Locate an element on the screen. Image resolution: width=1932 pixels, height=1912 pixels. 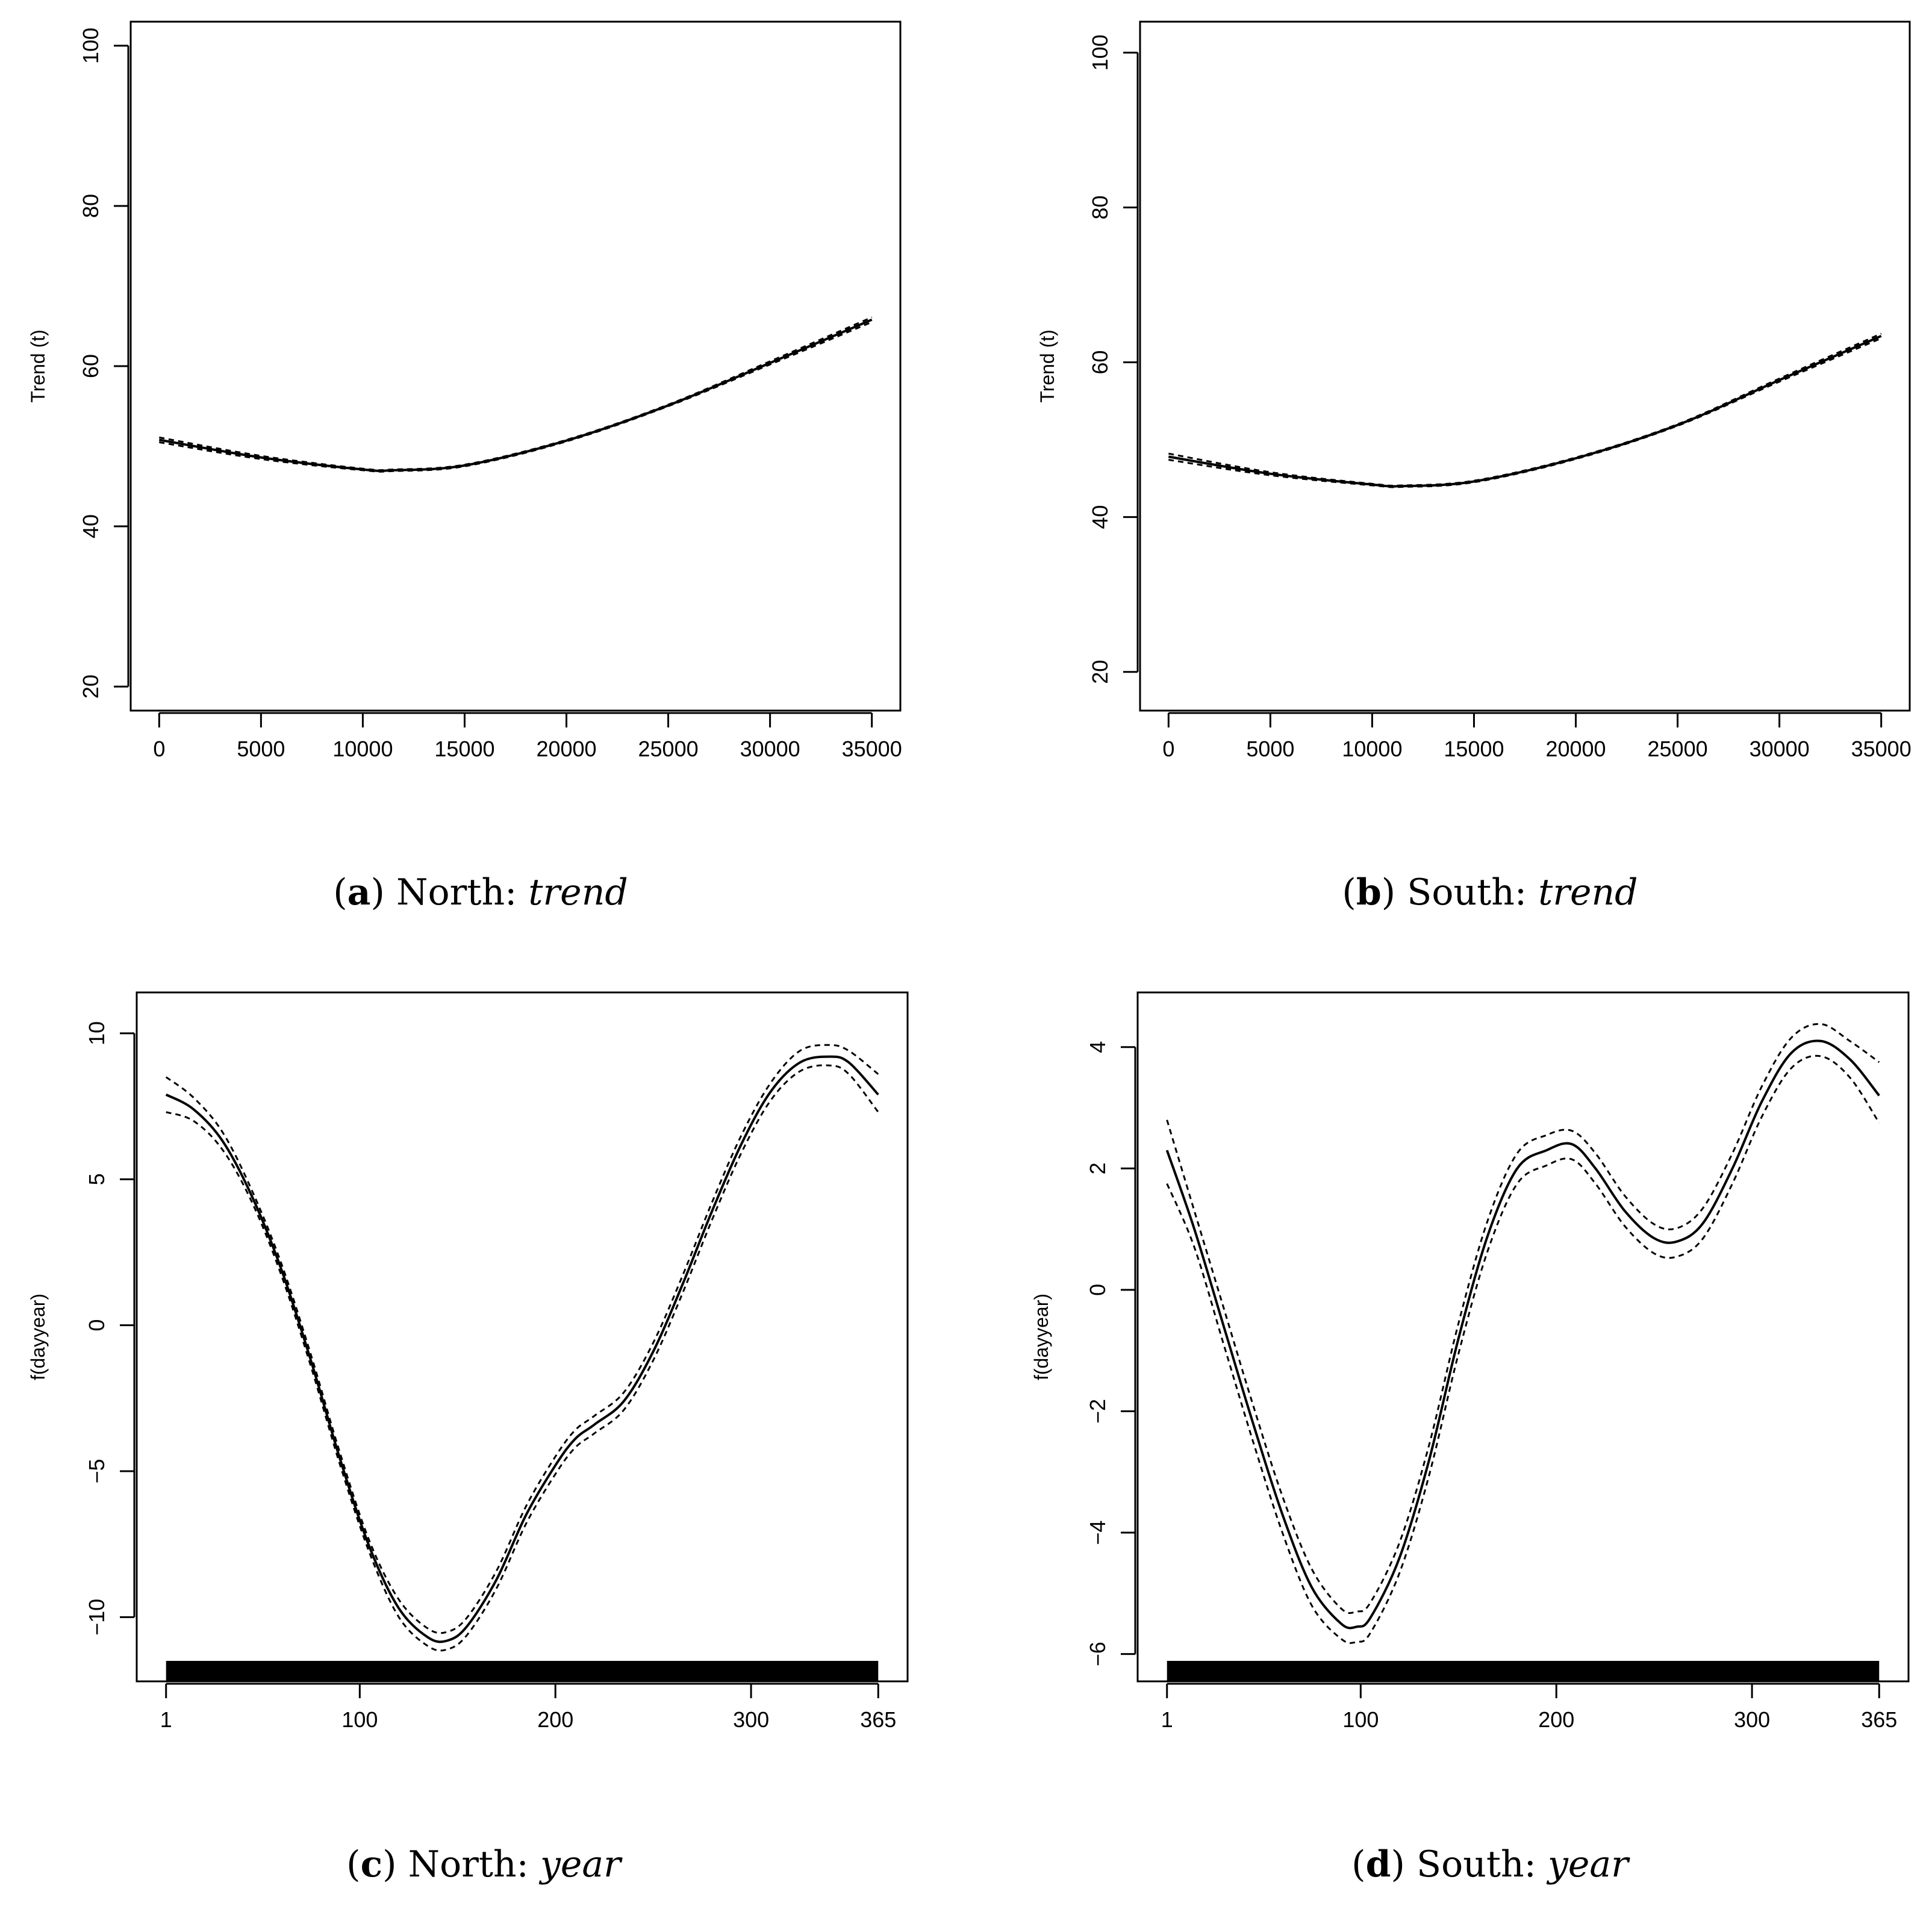
x-tick-label-d: 1 is located at coordinates (1167, 1719).